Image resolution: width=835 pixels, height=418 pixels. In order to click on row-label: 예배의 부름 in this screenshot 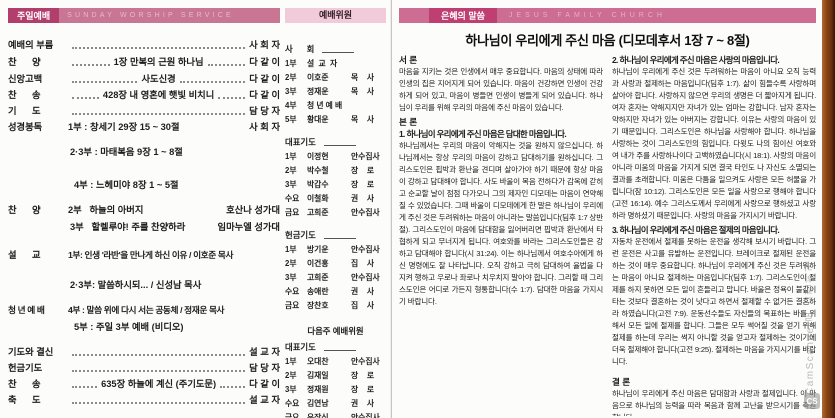, I will do `click(31, 45)`.